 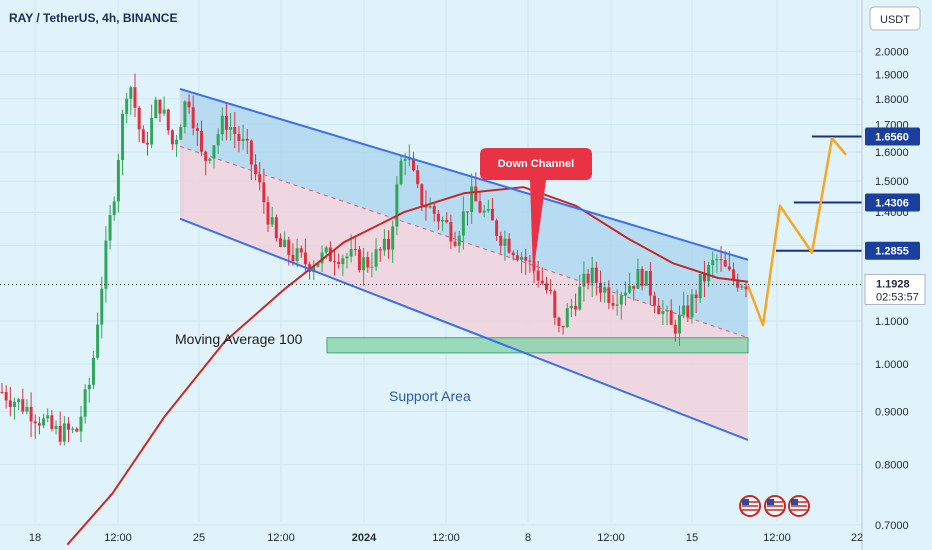 What do you see at coordinates (239, 339) in the screenshot?
I see `moving-average-label: Moving Average 100` at bounding box center [239, 339].